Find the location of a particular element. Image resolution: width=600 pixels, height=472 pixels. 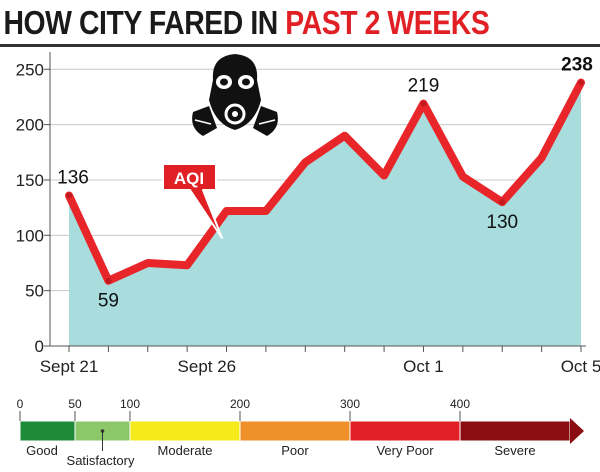

scale-breakpoint-label: 200 is located at coordinates (240, 404).